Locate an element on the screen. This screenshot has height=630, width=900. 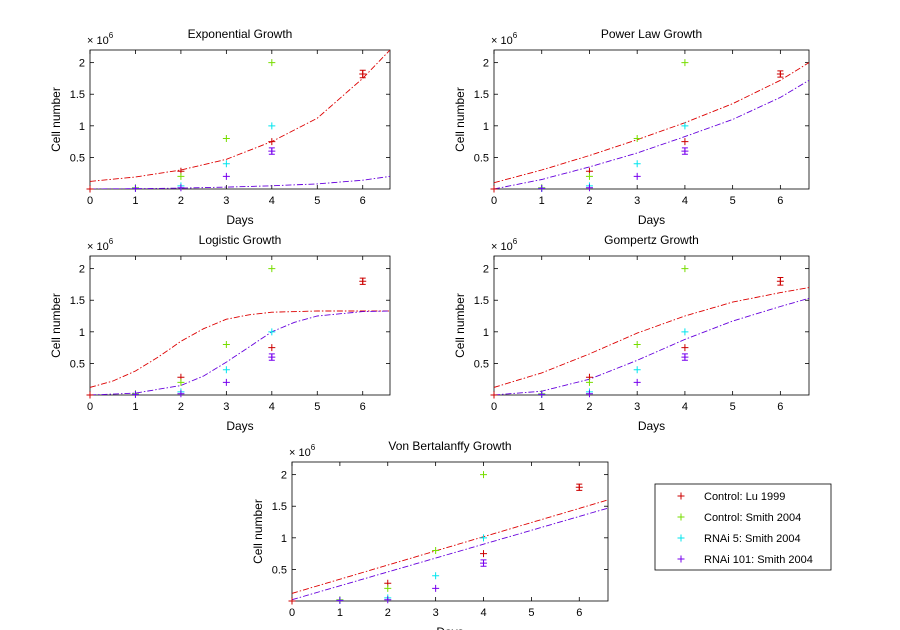
legend-box is located at coordinates (743, 527).